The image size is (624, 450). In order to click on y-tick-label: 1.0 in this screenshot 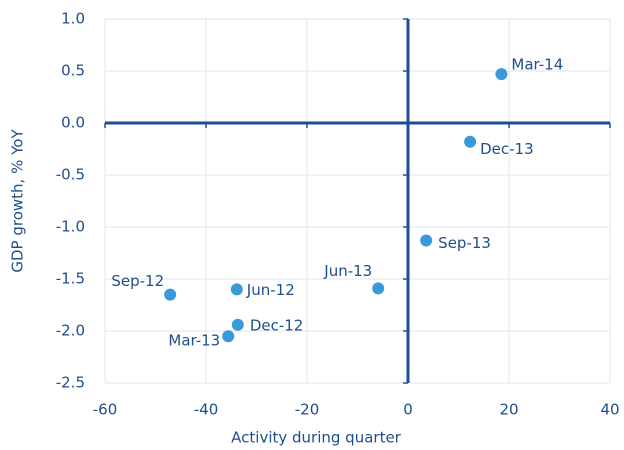, I will do `click(73, 19)`.